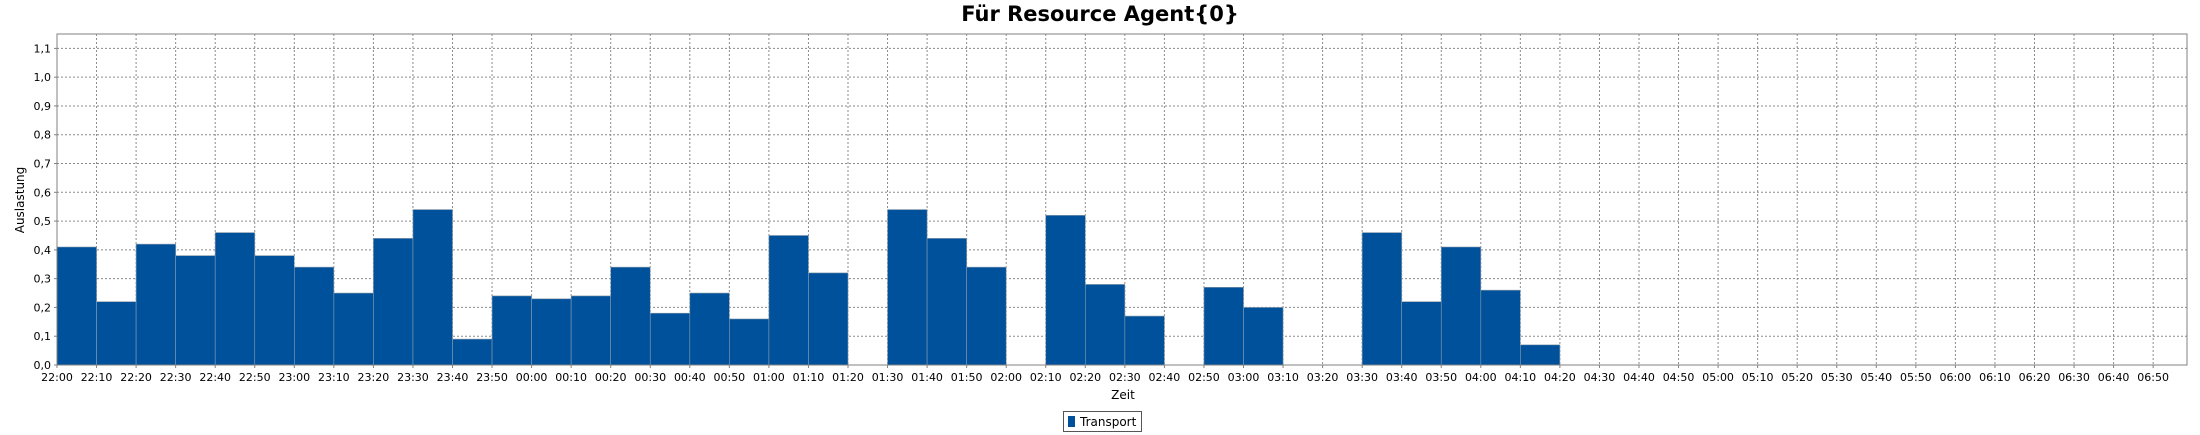 The height and width of the screenshot is (435, 2200). Describe the element at coordinates (43, 279) in the screenshot. I see `y-tick-label: 0,3` at that location.